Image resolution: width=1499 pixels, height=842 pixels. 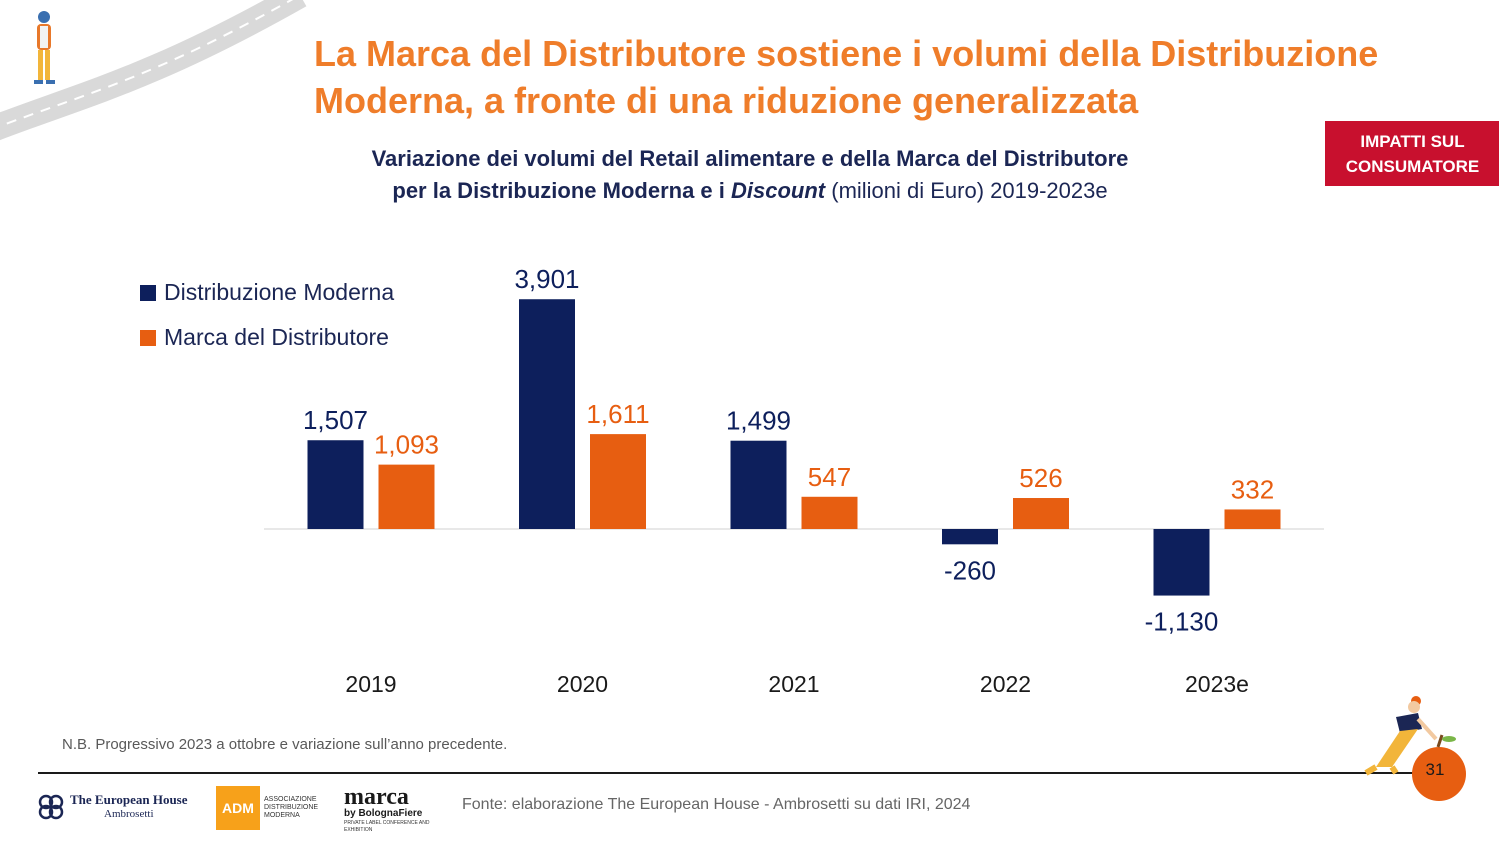 What do you see at coordinates (406, 496) in the screenshot?
I see `bar-mdd-2019` at bounding box center [406, 496].